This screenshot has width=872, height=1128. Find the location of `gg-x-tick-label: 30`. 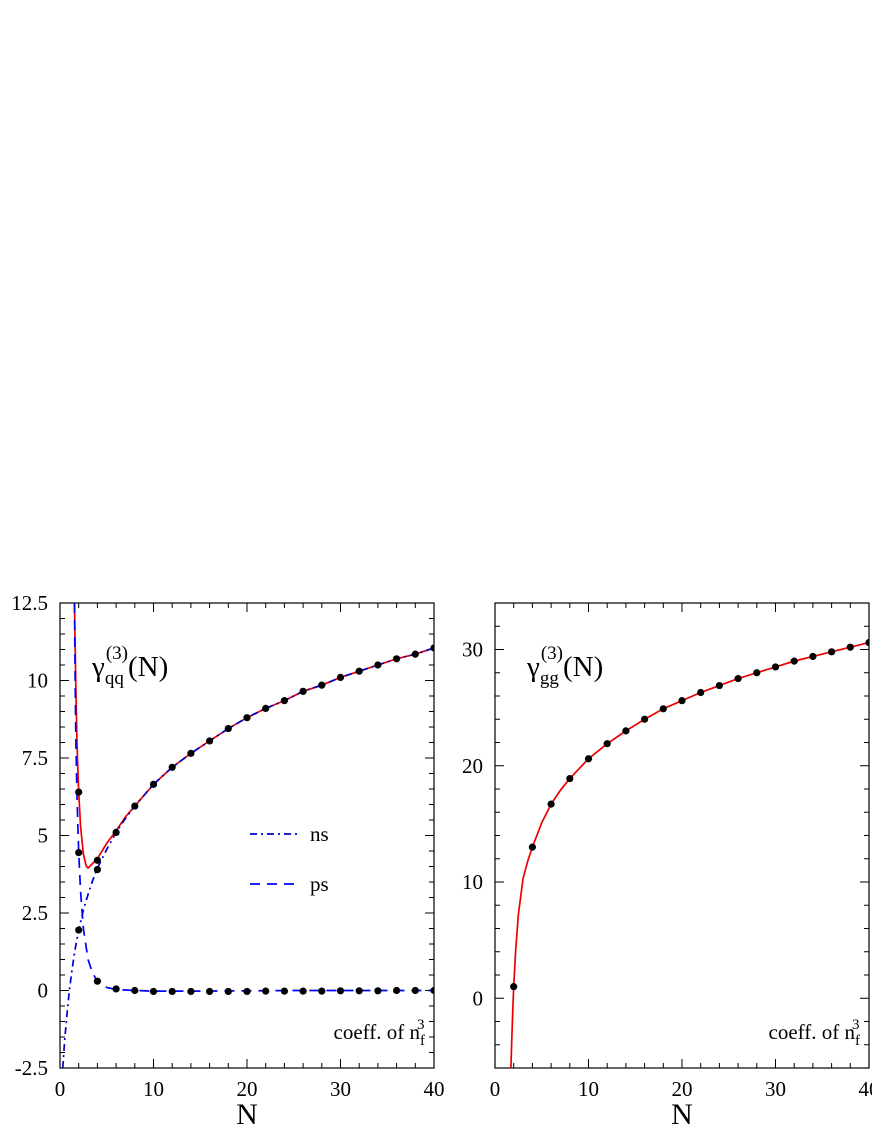

gg-x-tick-label: 30 is located at coordinates (775, 1089).